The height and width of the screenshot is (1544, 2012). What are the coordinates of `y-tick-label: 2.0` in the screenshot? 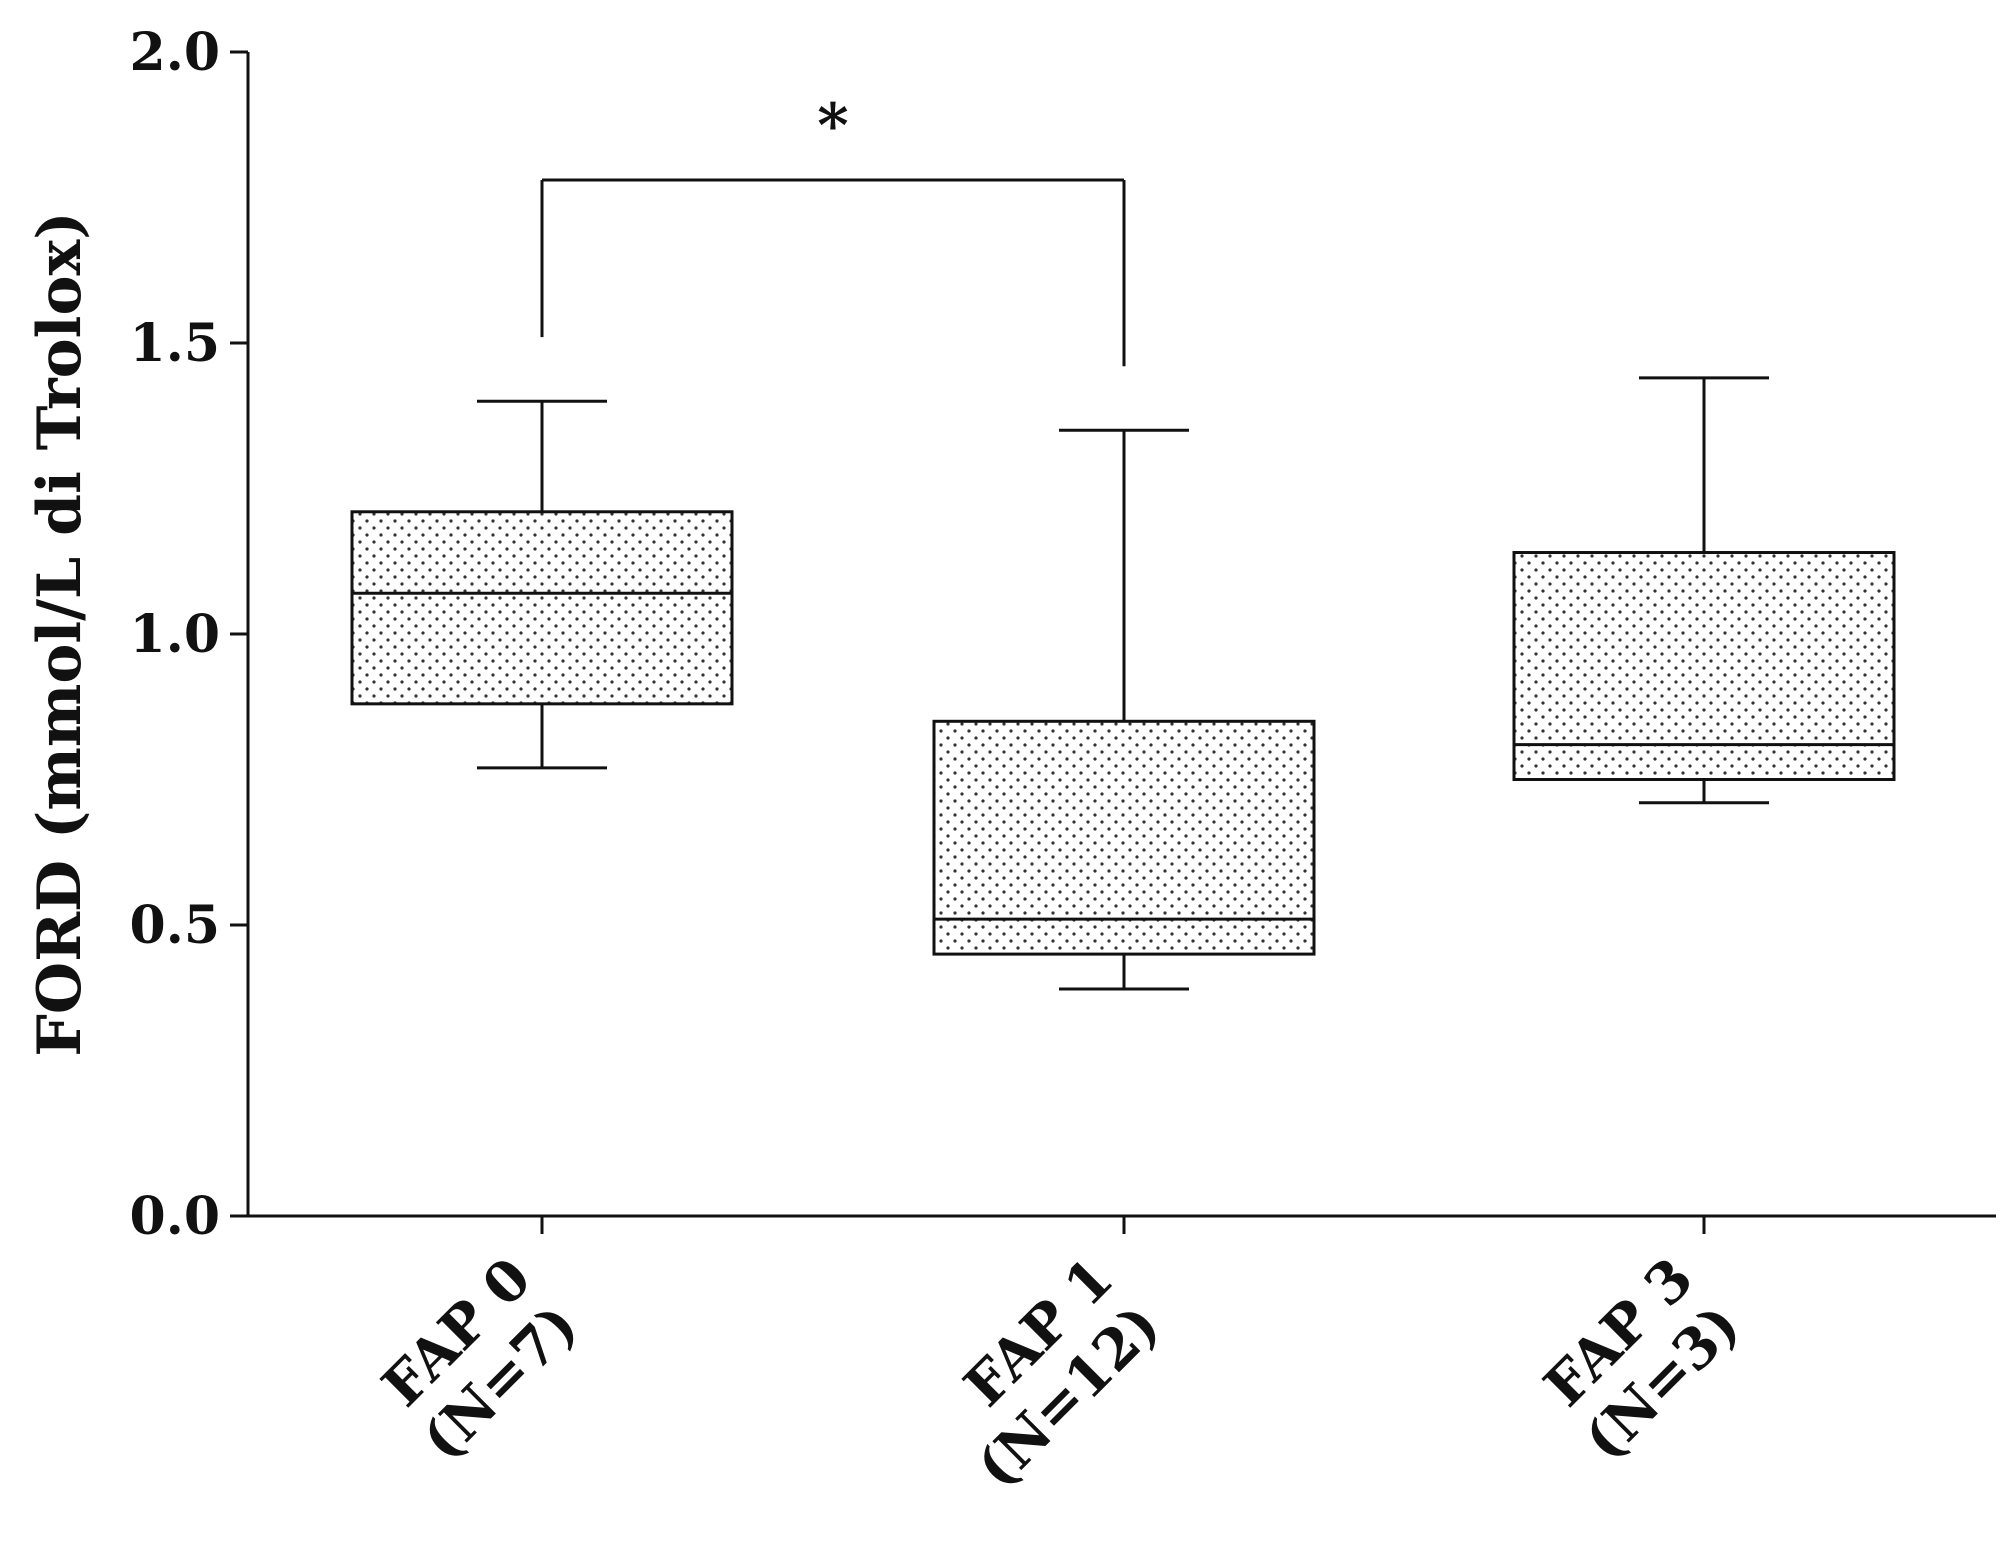 It's located at (175, 52).